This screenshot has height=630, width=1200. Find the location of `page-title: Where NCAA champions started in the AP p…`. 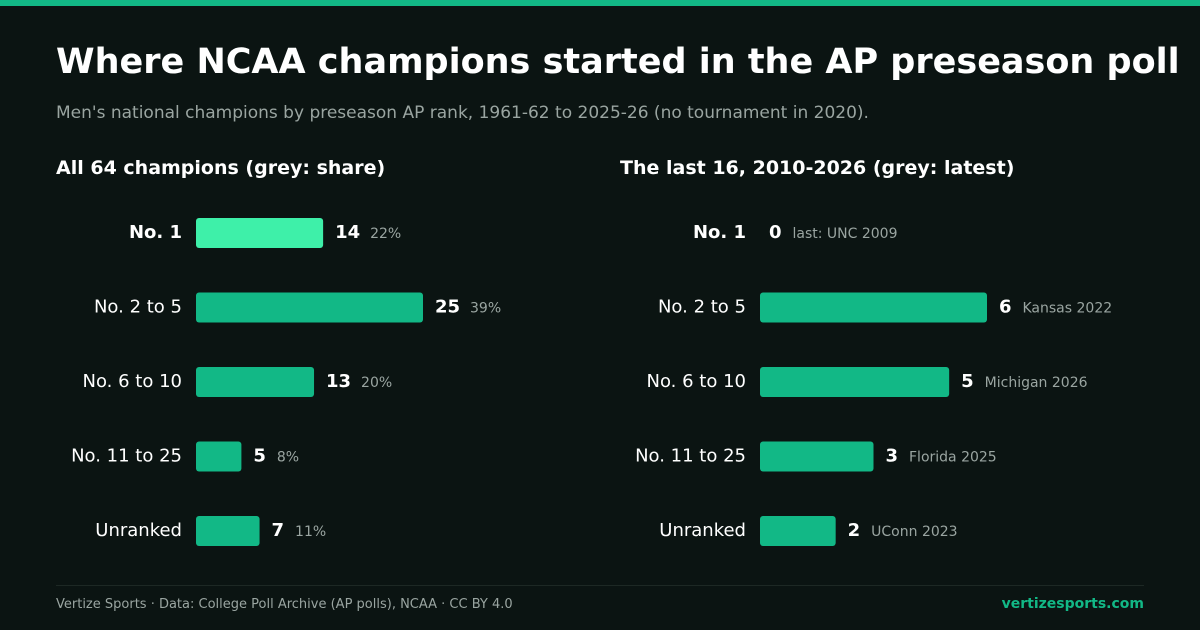

page-title: Where NCAA champions started in the AP p… is located at coordinates (618, 62).